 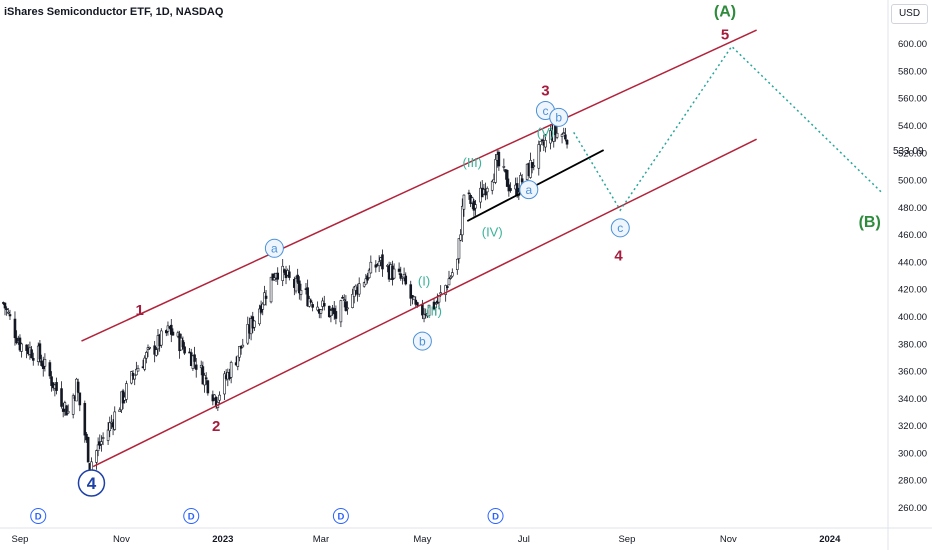 What do you see at coordinates (912, 399) in the screenshot?
I see `price-tick-label: 340.00` at bounding box center [912, 399].